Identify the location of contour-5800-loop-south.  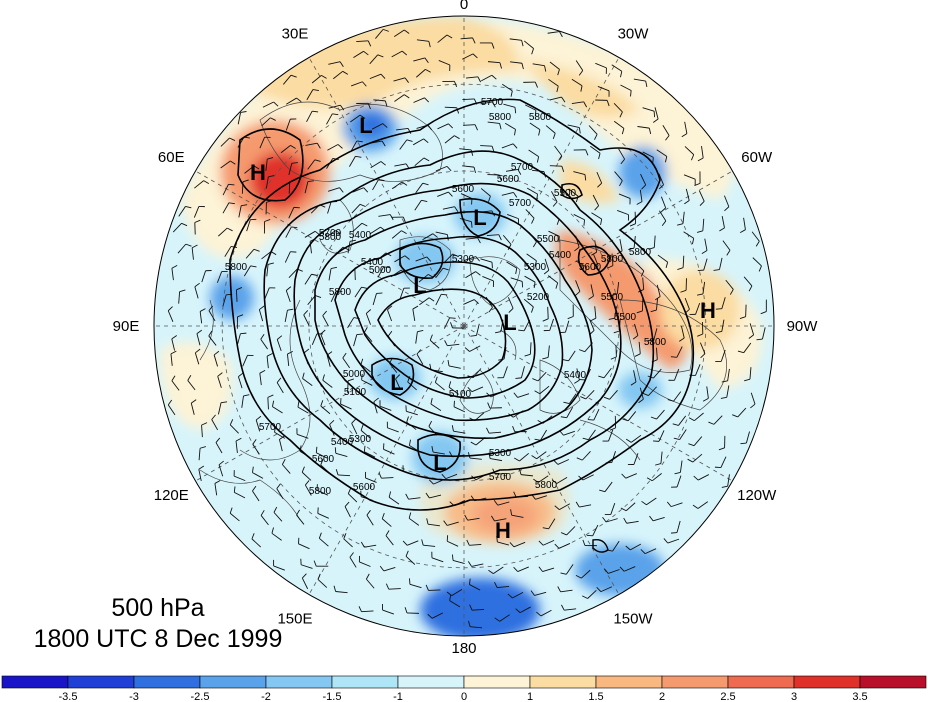
(600, 546).